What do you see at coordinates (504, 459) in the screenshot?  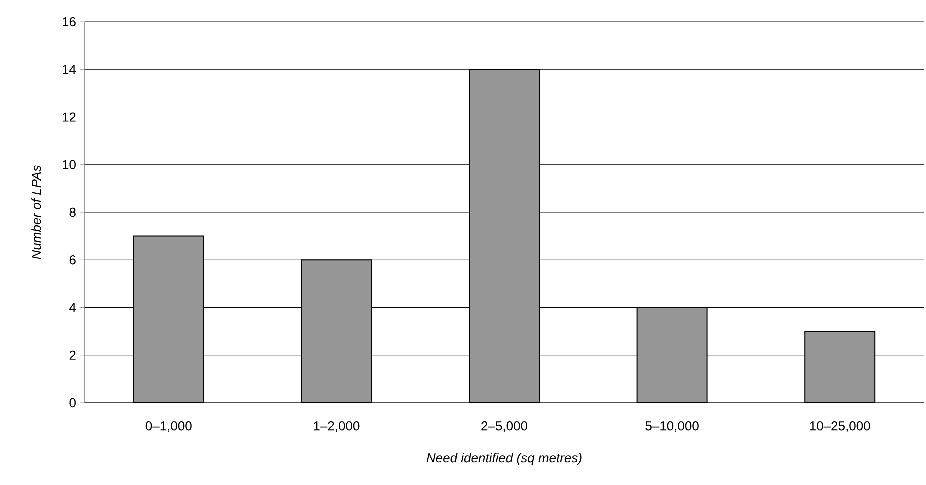 I see `x-axis-title: Need identified (sq metres)` at bounding box center [504, 459].